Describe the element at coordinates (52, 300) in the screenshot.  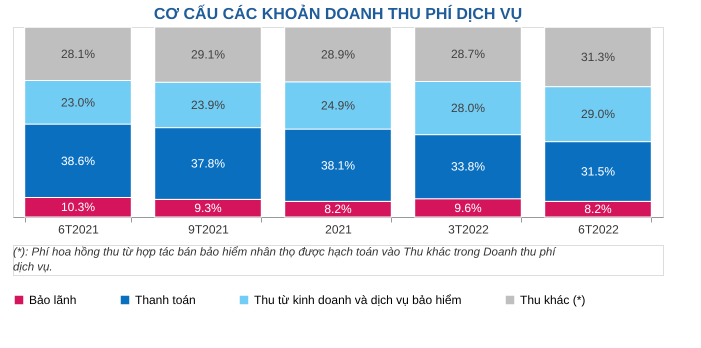
I see `legend-label: Bảo lãnh` at that location.